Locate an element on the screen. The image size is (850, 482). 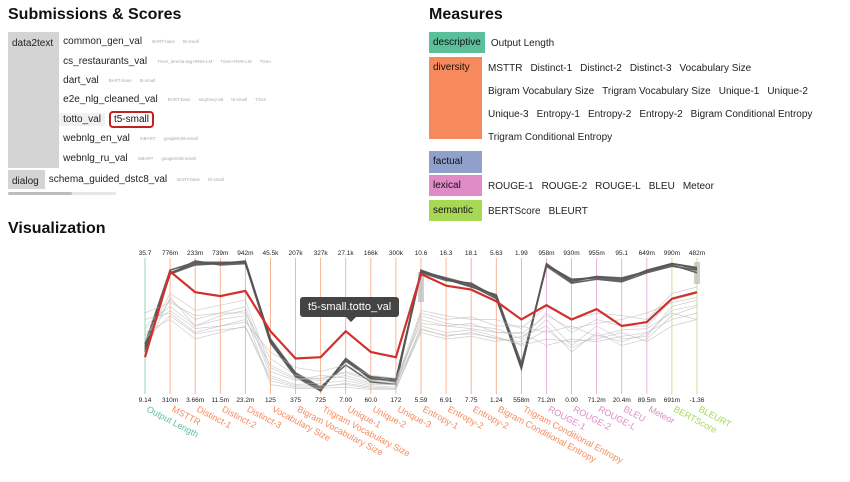
submission-tags: BART-base seq2seq+att t5-small TGen is located at coordinates (217, 99).